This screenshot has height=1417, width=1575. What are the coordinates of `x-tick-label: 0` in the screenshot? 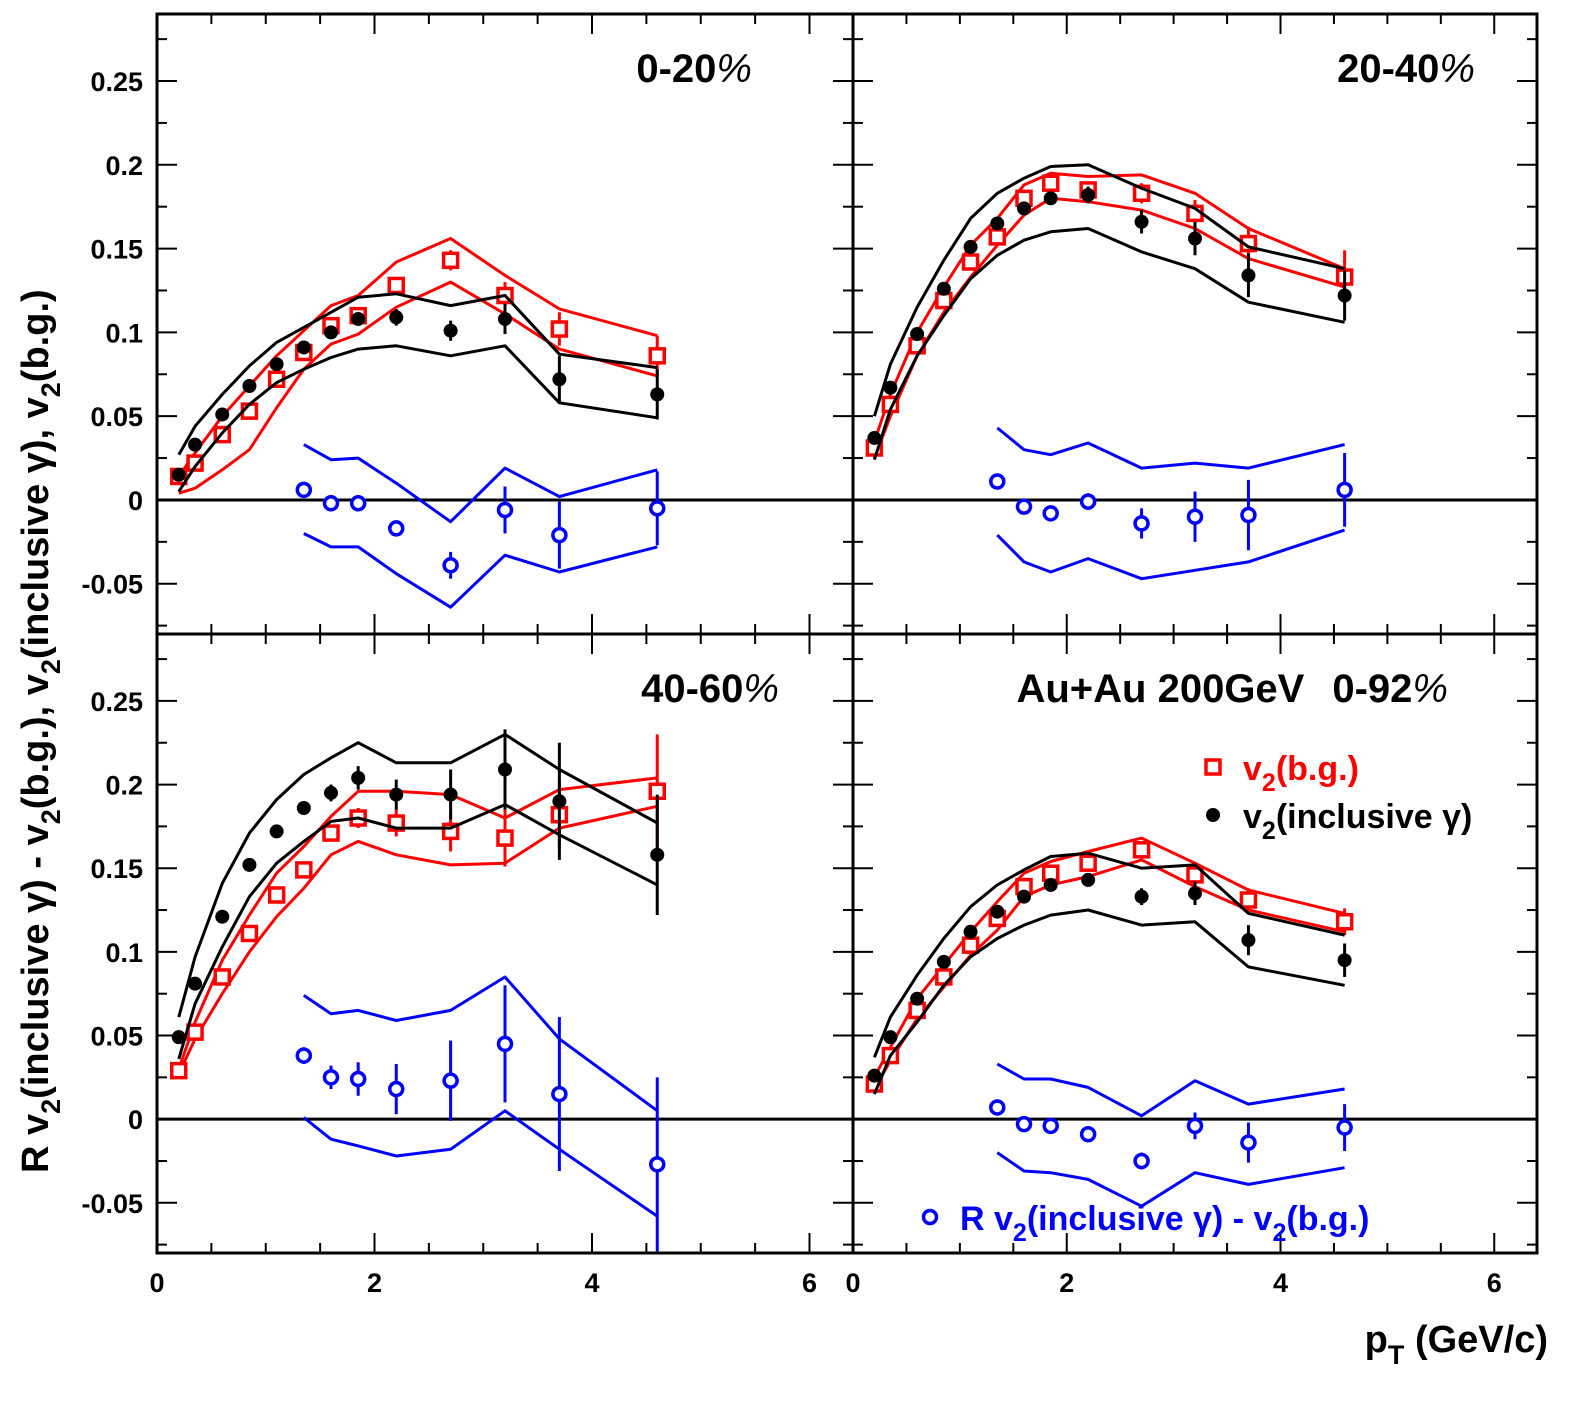 It's located at (156, 1283).